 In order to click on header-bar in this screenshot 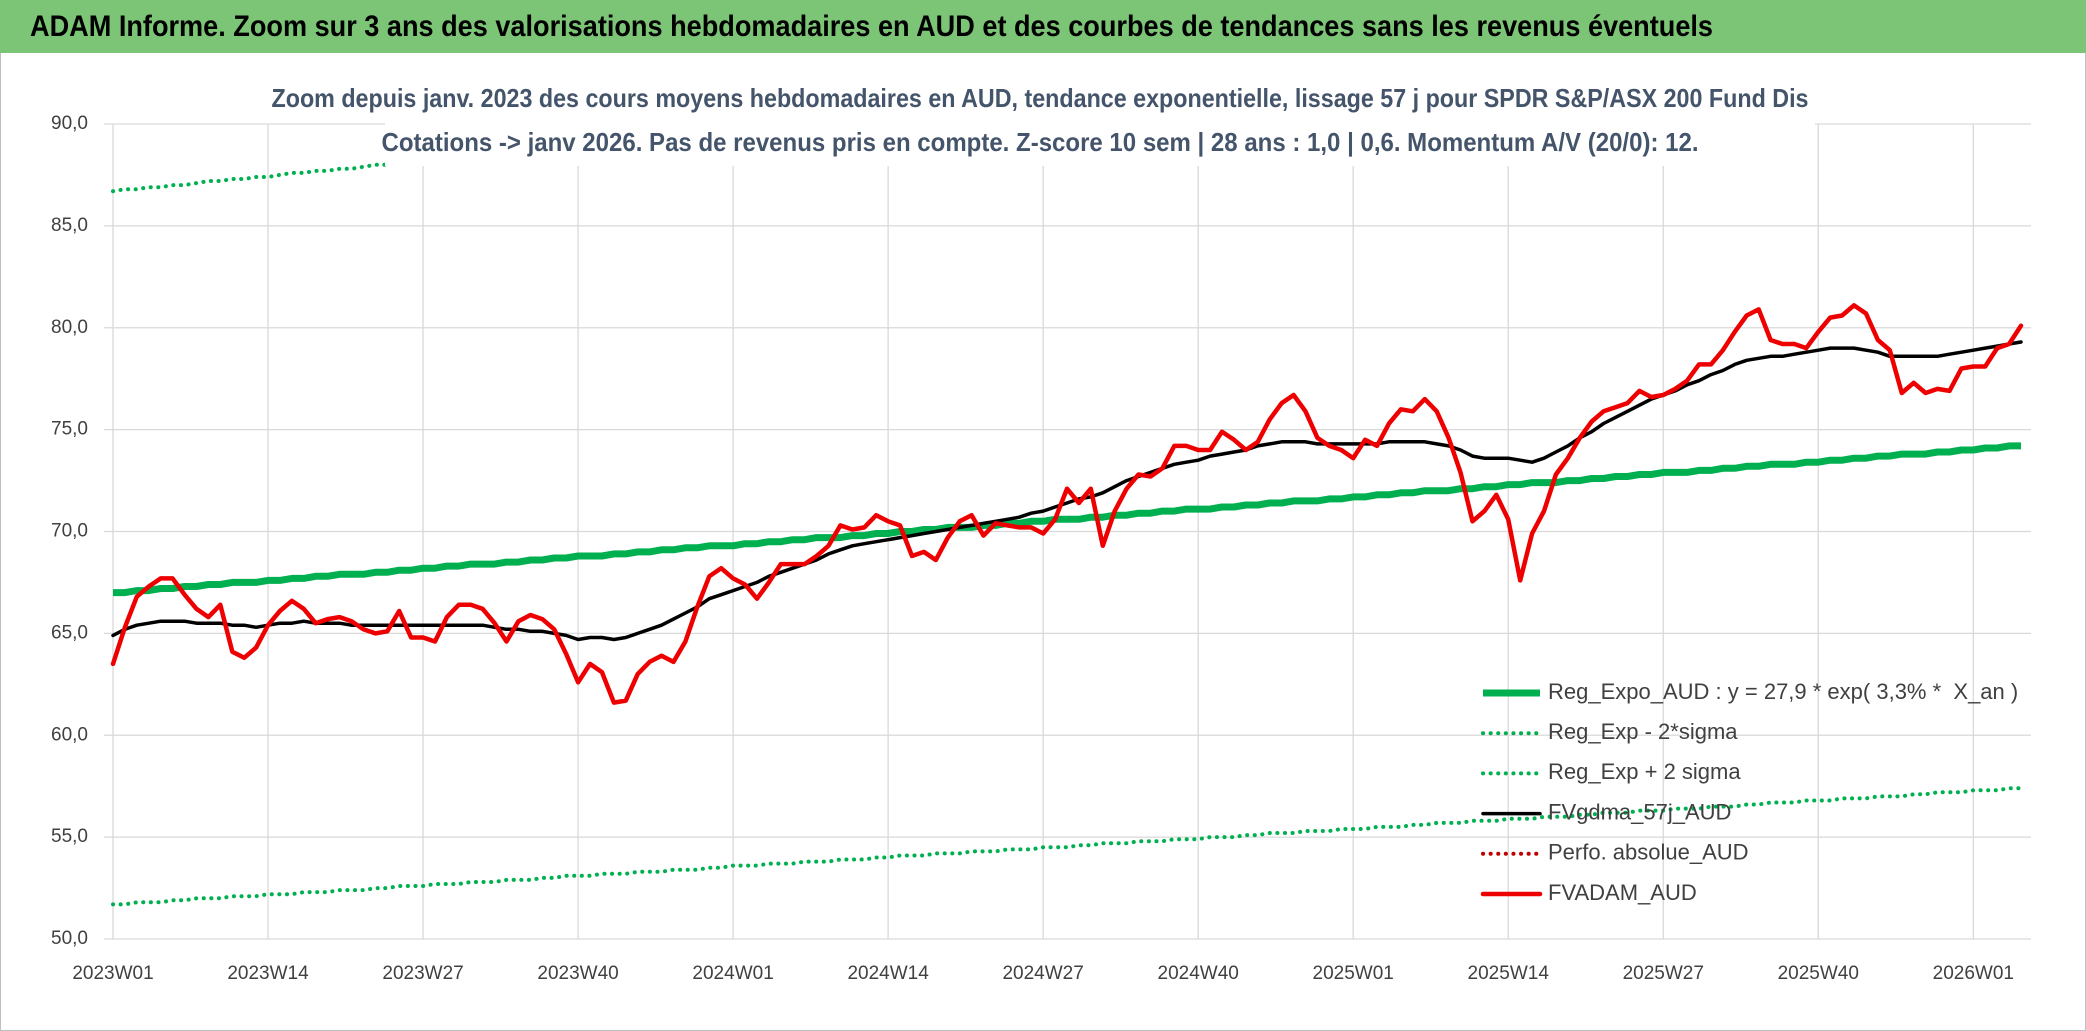, I will do `click(1043, 26)`.